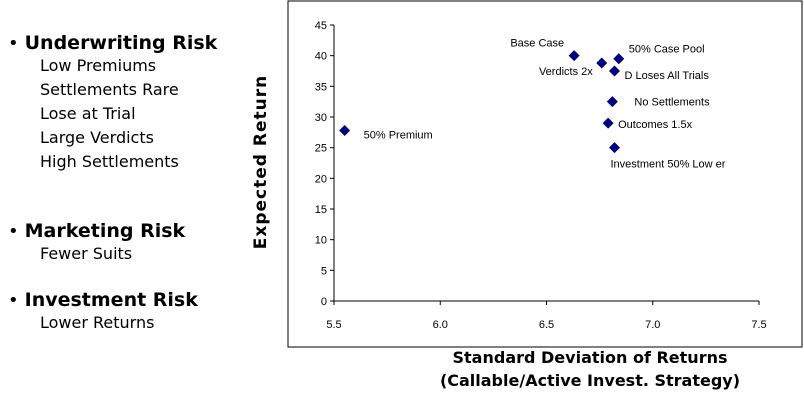 This screenshot has width=804, height=402. I want to click on marketing-risk-heading: • Marketing Risk, so click(96, 231).